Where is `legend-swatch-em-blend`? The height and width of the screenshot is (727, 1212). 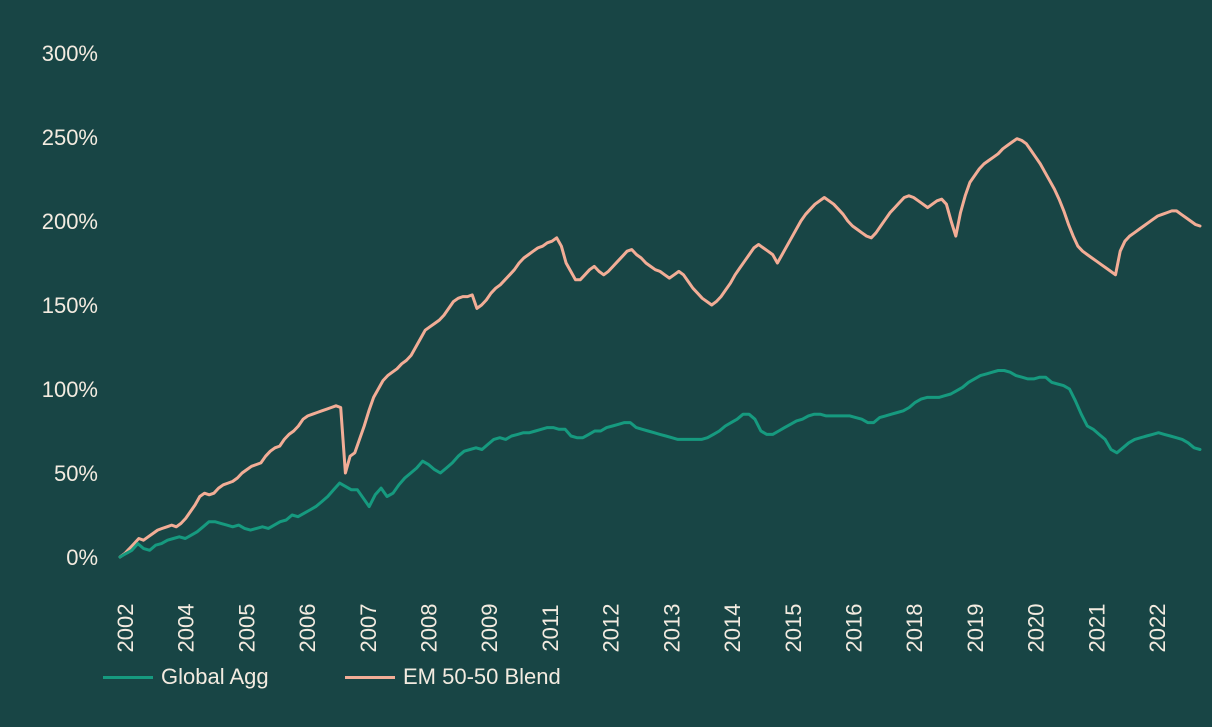 legend-swatch-em-blend is located at coordinates (370, 677).